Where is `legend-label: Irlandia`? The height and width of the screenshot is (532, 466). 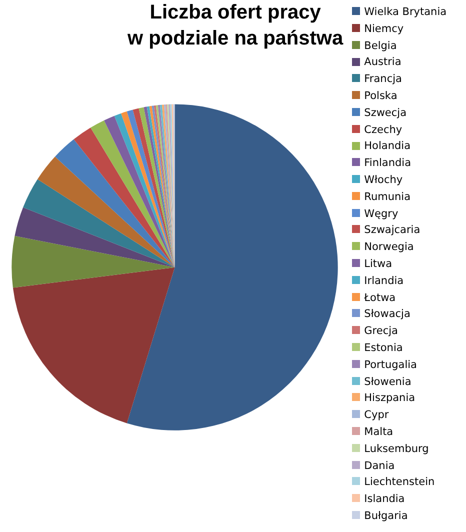
legend-label: Irlandia is located at coordinates (384, 280).